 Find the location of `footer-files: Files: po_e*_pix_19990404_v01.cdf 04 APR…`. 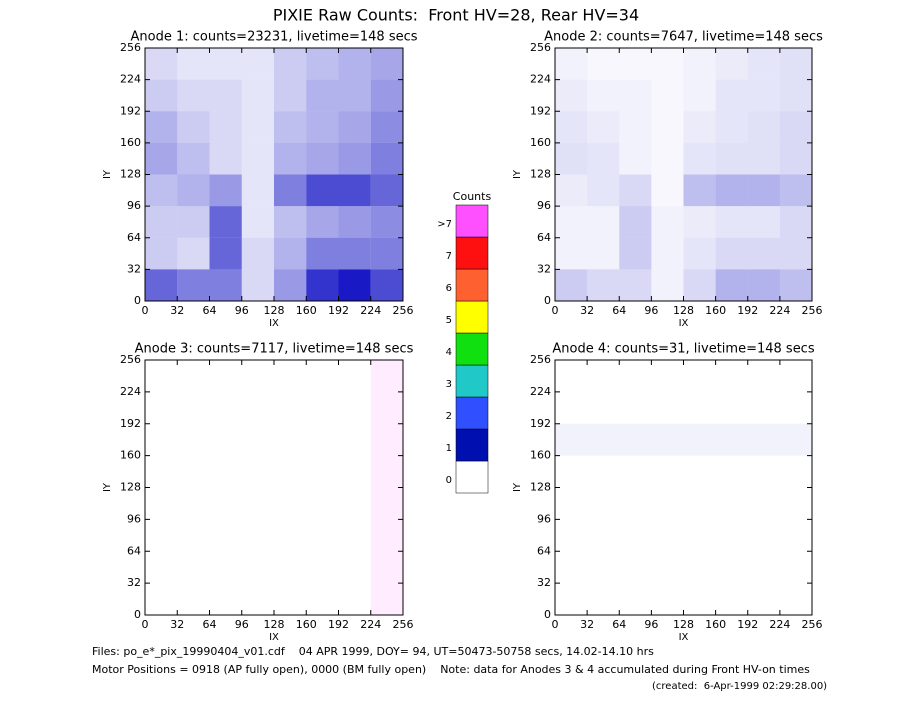

footer-files: Files: po_e*_pix_19990404_v01.cdf 04 APR… is located at coordinates (373, 651).